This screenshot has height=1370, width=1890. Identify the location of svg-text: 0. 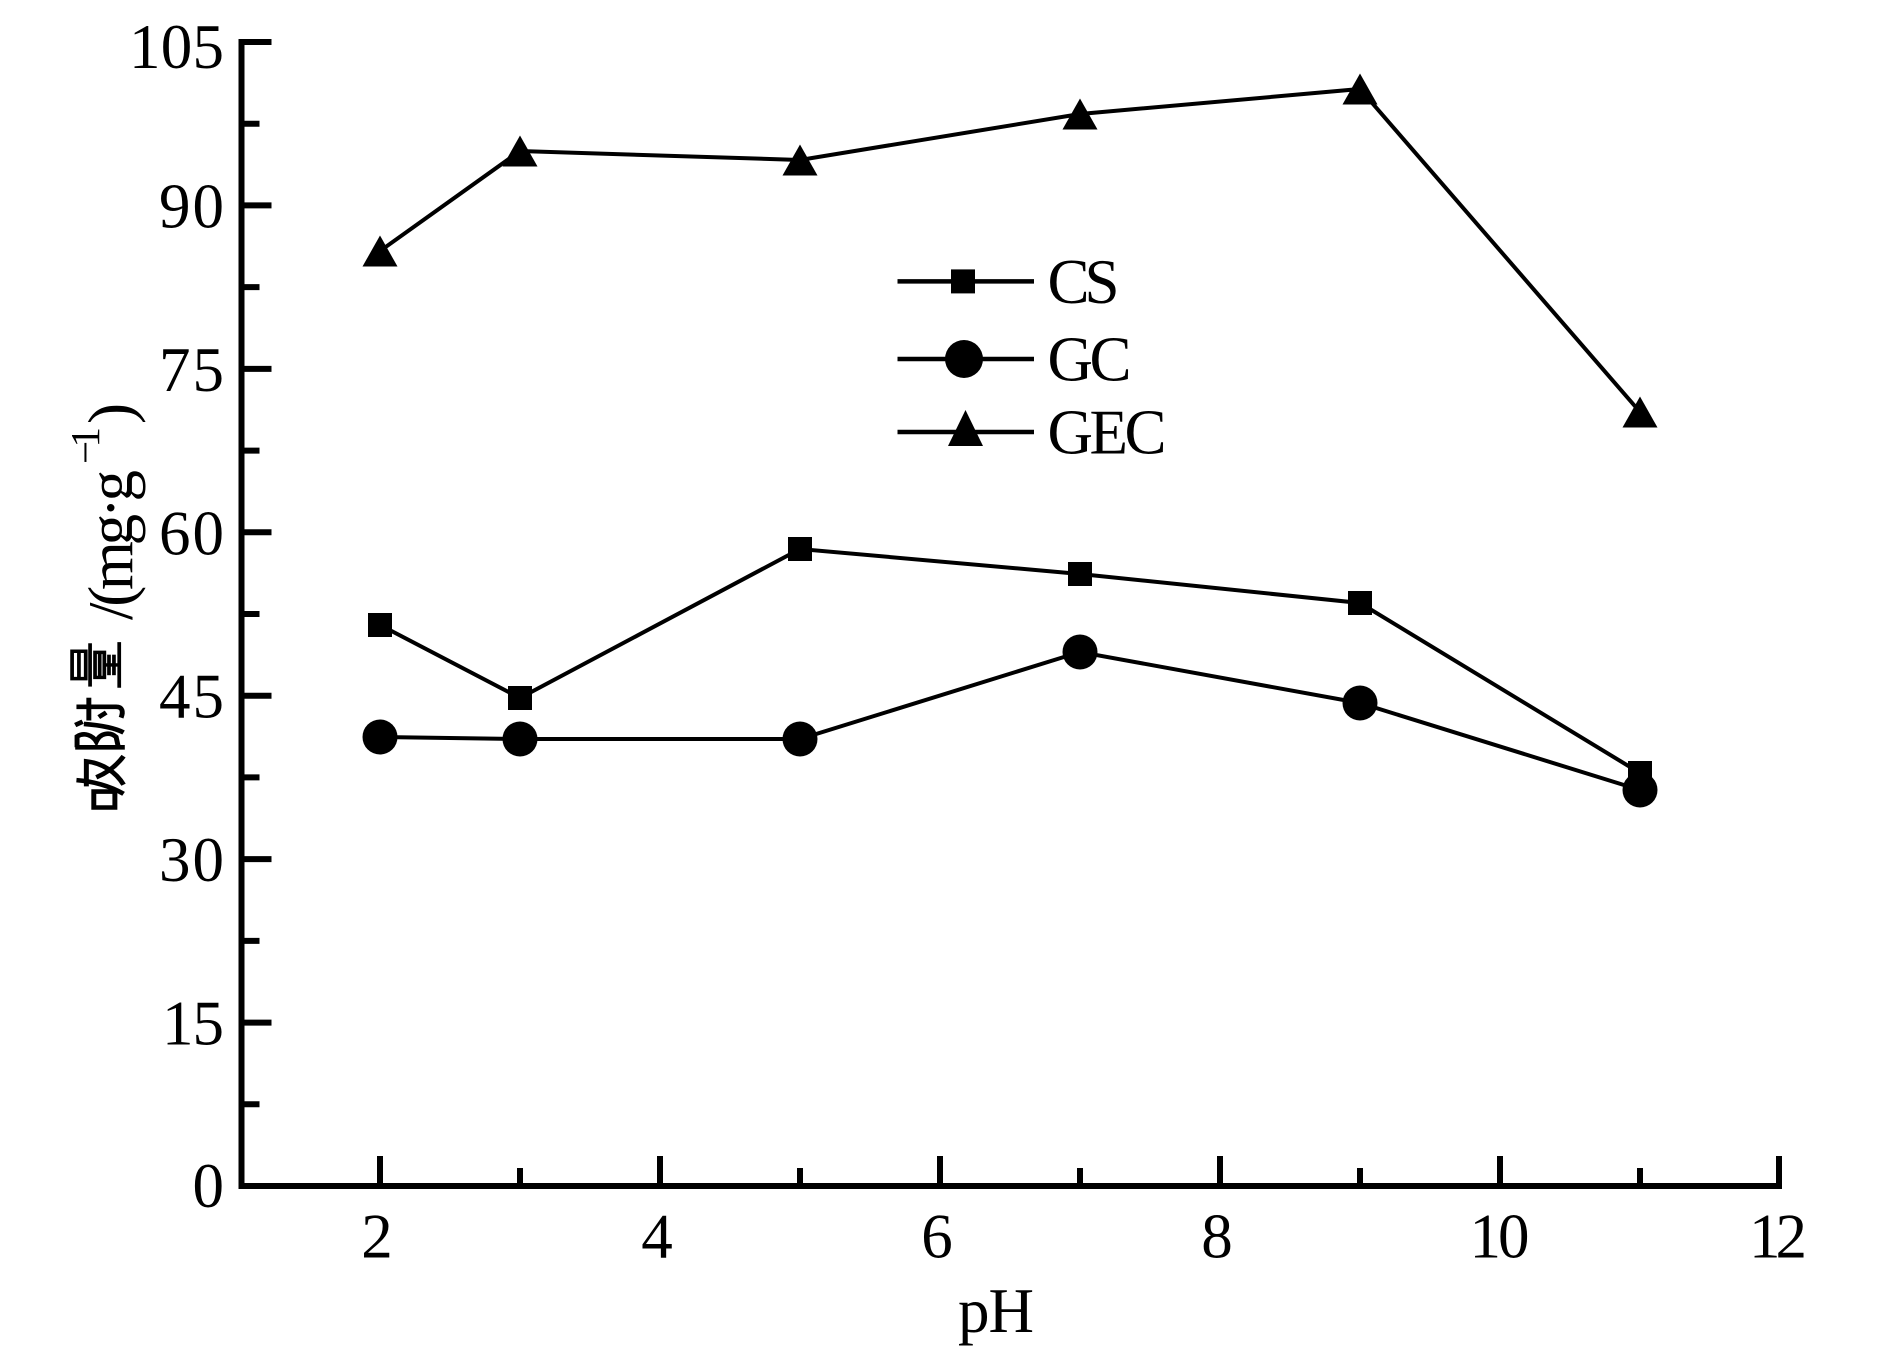
(209, 1186).